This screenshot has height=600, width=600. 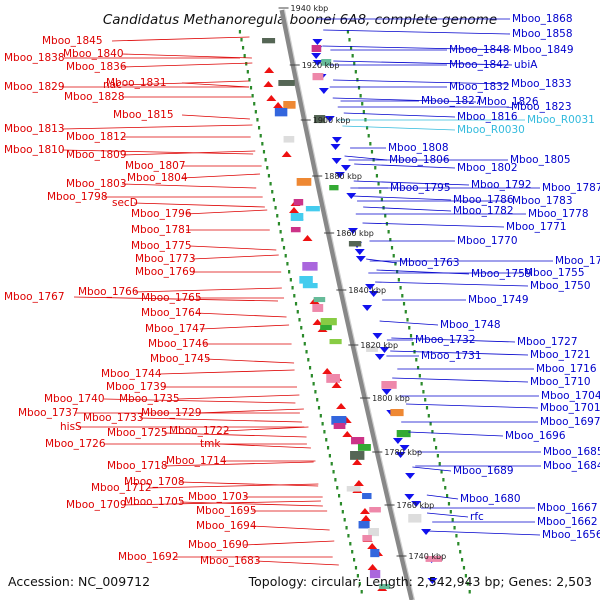 I want to click on gene-label-right: Mboo_1721, so click(x=560, y=355).